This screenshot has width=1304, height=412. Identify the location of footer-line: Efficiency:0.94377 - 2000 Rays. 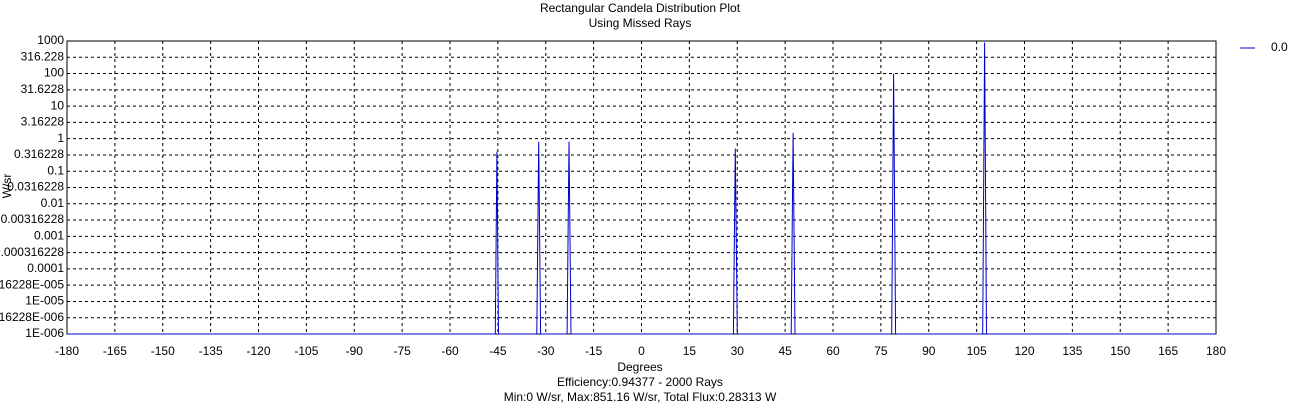
(640, 382).